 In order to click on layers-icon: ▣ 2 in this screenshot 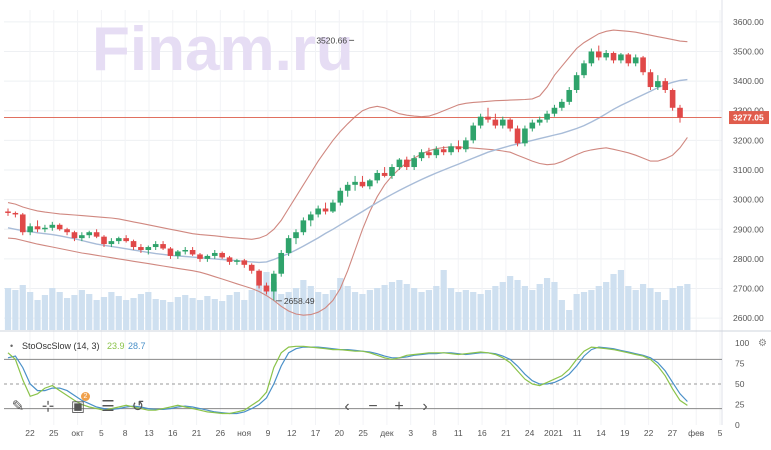, I will do `click(79, 404)`.